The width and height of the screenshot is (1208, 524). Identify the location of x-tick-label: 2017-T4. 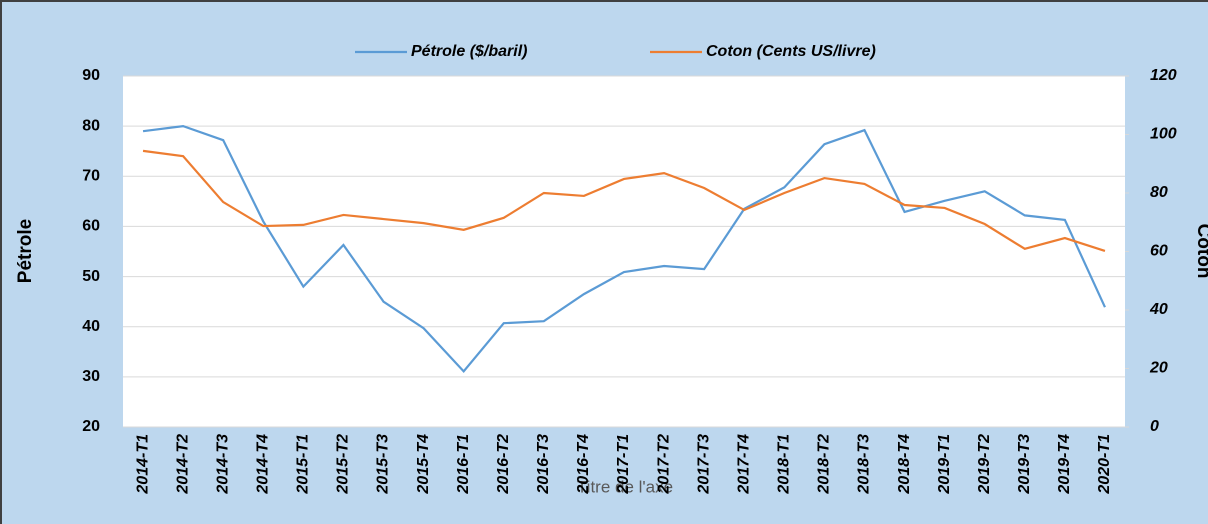
(743, 464).